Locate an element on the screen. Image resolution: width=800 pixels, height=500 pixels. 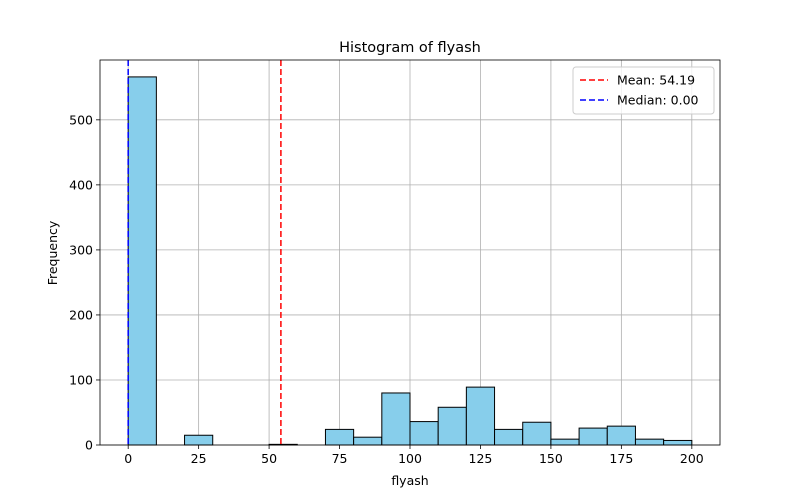
y-axis-label: Frequency is located at coordinates (52, 252).